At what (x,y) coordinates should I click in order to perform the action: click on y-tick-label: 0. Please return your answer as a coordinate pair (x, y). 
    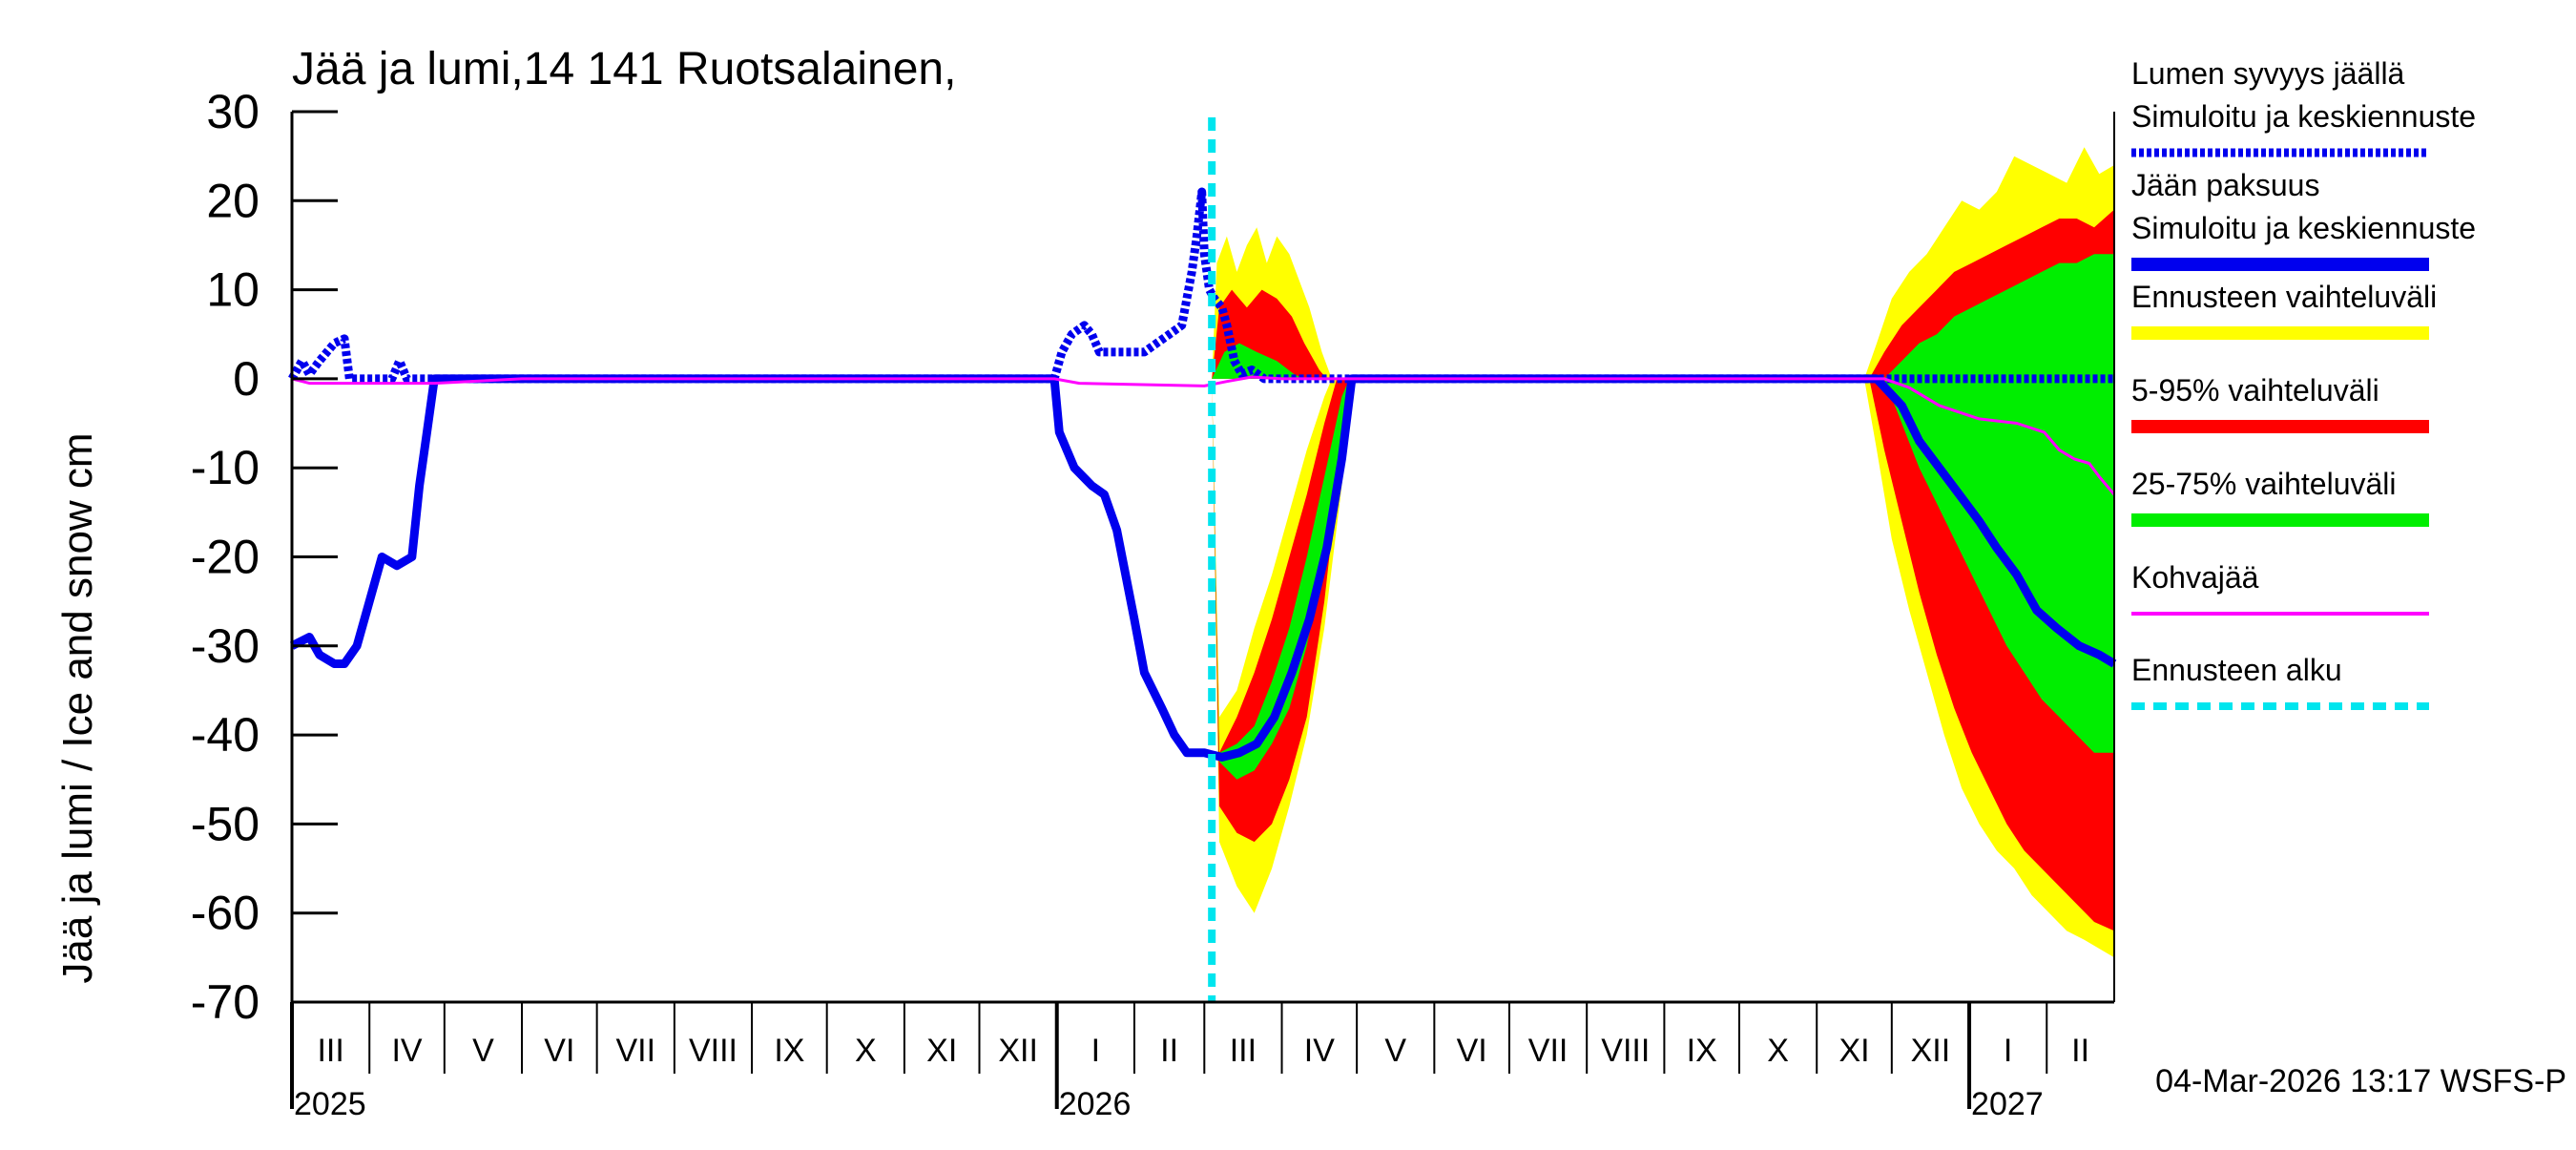
    Looking at the image, I should click on (246, 379).